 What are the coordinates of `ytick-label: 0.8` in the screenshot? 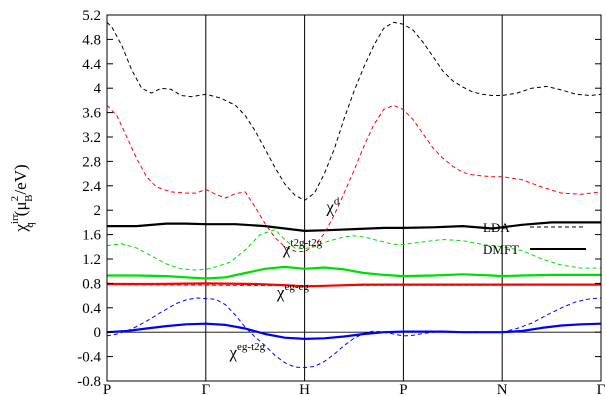 It's located at (91, 284).